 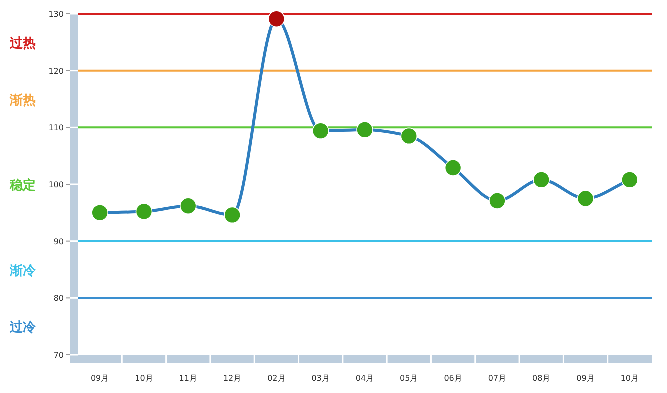 I want to click on x-tick-label: 05月, so click(x=409, y=378).